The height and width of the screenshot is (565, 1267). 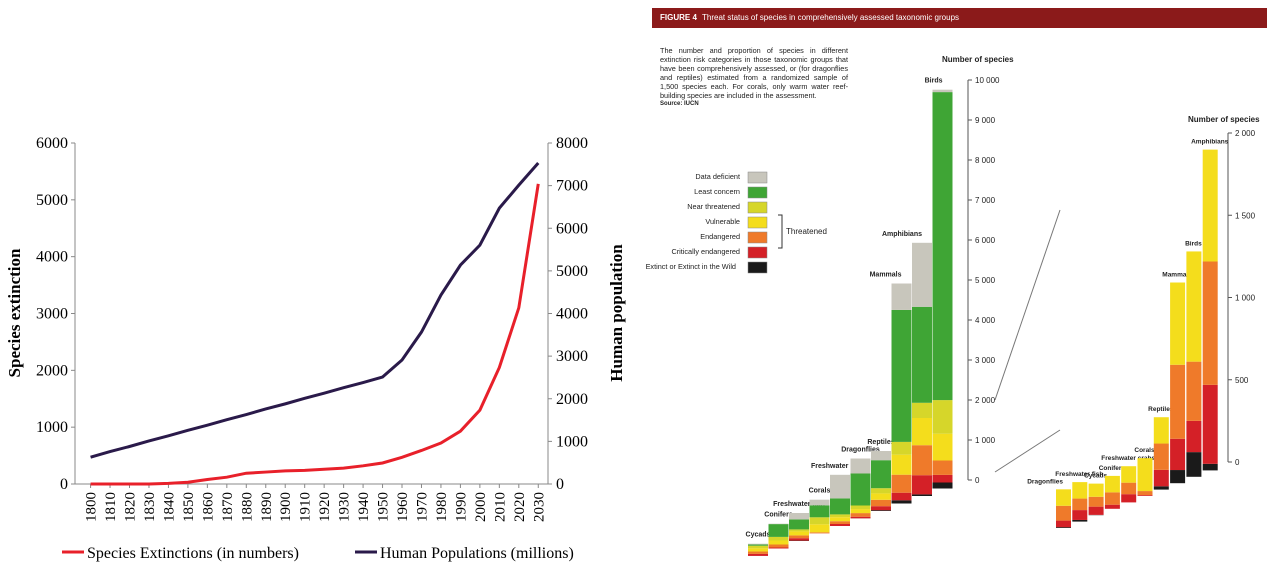 What do you see at coordinates (14, 312) in the screenshot?
I see `y-axis-title: Species extinction` at bounding box center [14, 312].